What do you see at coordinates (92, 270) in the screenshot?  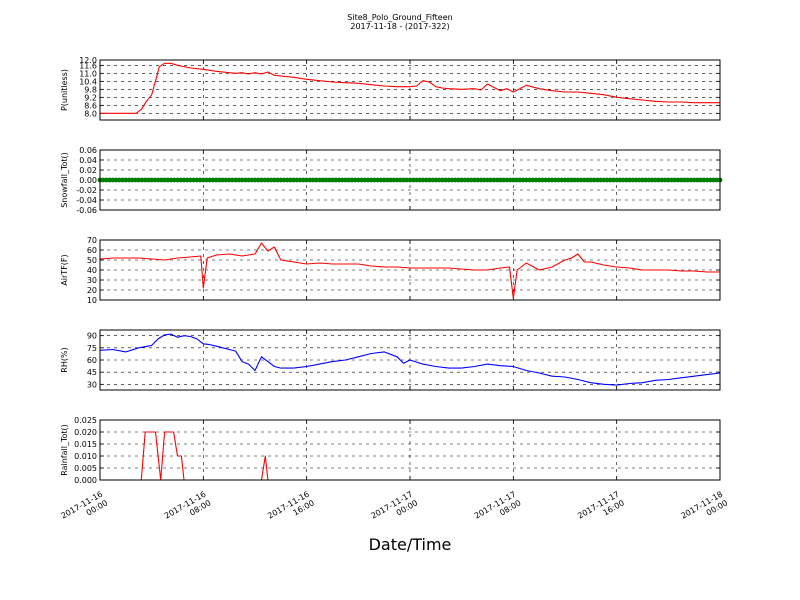 I see `y-tick-label: 40` at bounding box center [92, 270].